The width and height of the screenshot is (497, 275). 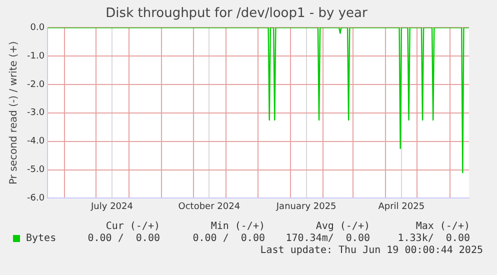 I want to click on text: Cur (-/+), so click(x=132, y=226).